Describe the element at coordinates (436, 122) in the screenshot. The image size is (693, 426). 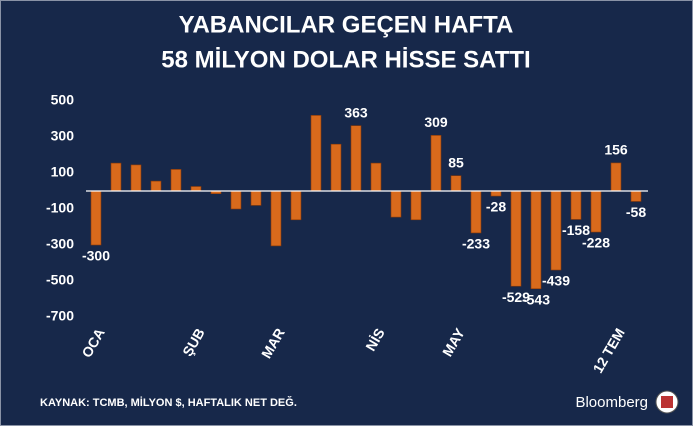
I see `value-label: 309` at that location.